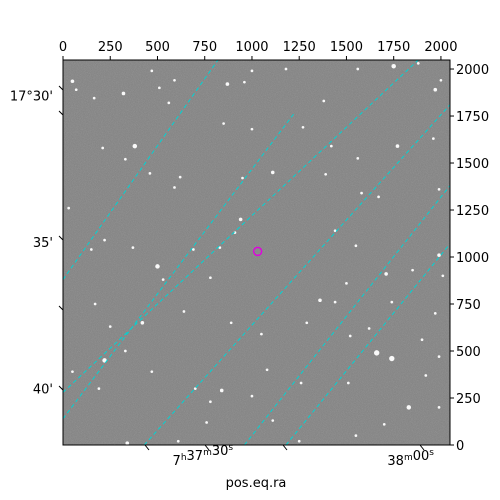  I want to click on ra-label-value: 00, so click(421, 456).